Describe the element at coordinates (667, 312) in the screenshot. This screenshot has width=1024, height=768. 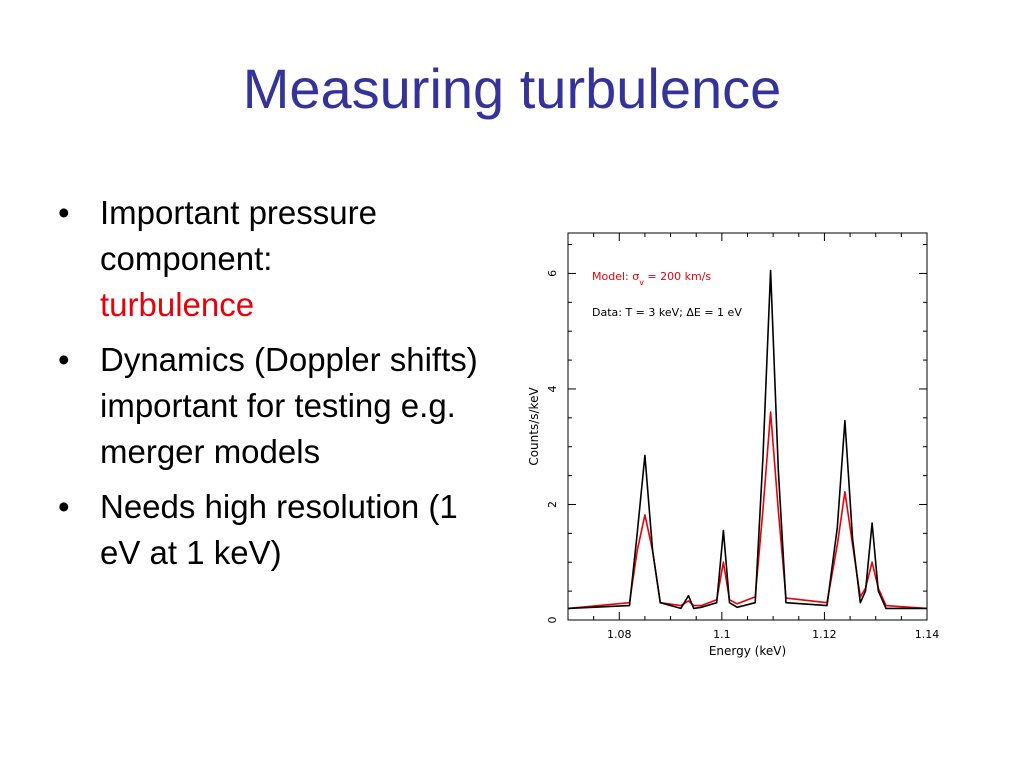
I see `data-annotation: Data: T = 3 keV; ΔE = 1 eV` at that location.